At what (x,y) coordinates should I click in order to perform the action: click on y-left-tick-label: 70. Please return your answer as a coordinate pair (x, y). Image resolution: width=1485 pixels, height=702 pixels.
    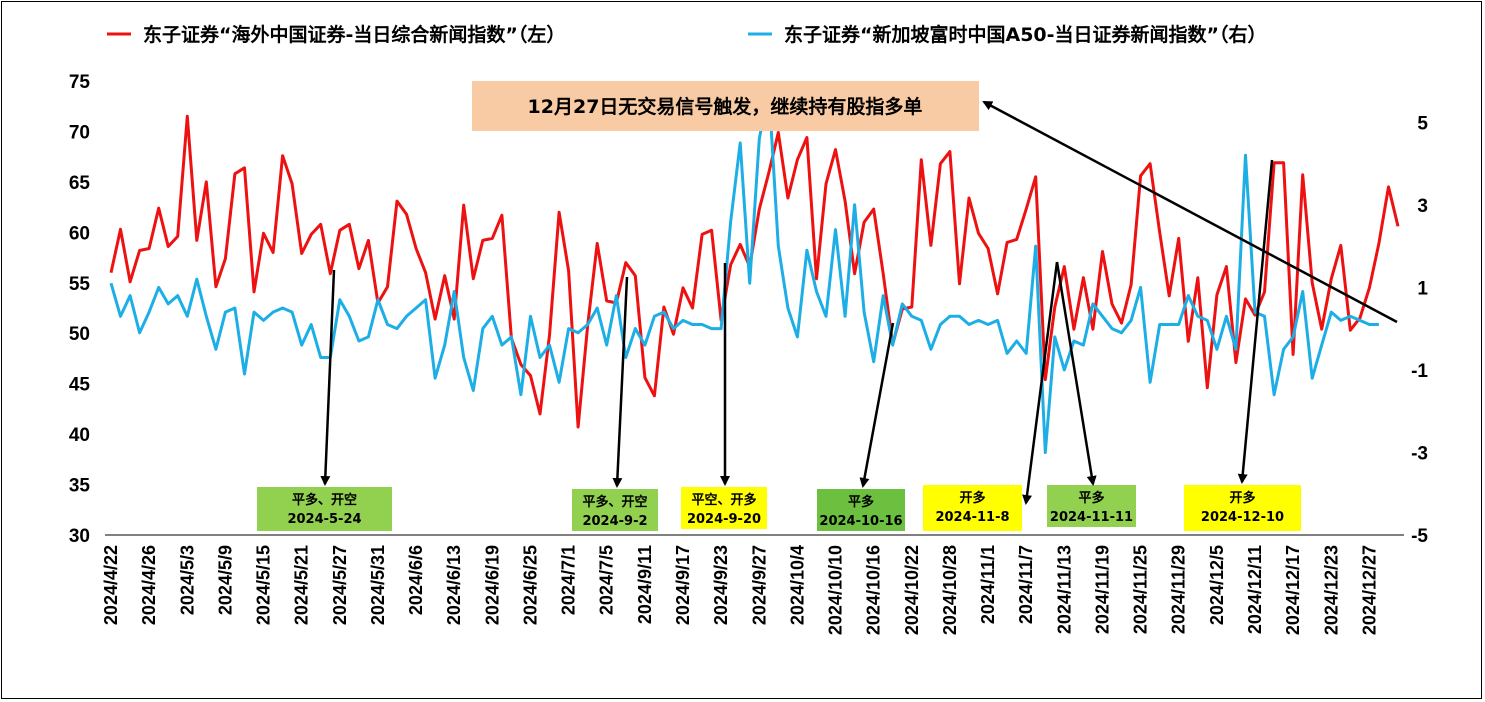
    Looking at the image, I should click on (79, 132).